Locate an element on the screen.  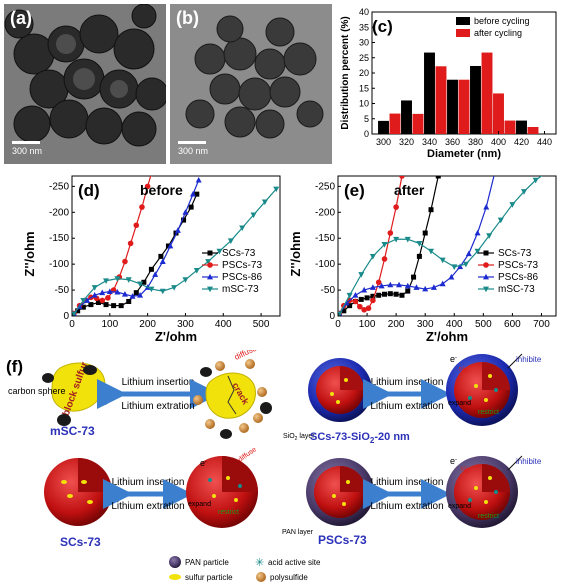
sio2-expanded-group is located at coordinates (484, 389).